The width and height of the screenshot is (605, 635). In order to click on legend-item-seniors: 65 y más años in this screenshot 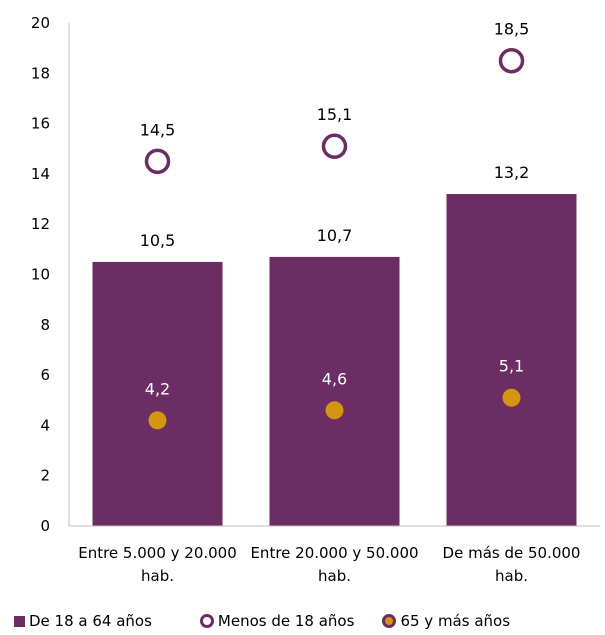, I will do `click(446, 621)`.